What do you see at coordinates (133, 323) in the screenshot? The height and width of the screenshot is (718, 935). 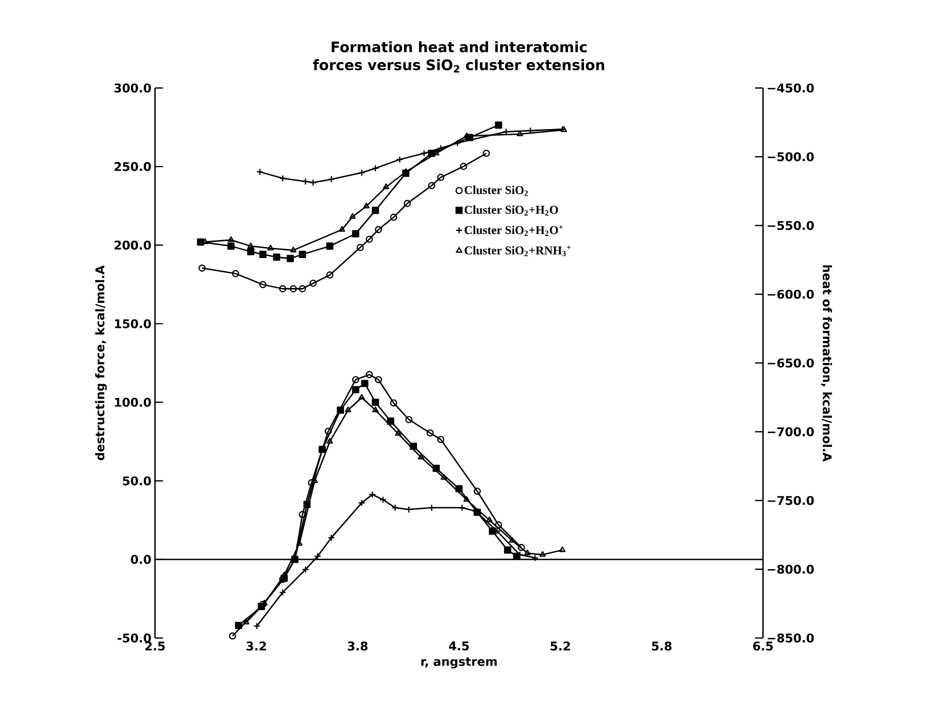 I see `y-tick-label: 150.0` at bounding box center [133, 323].